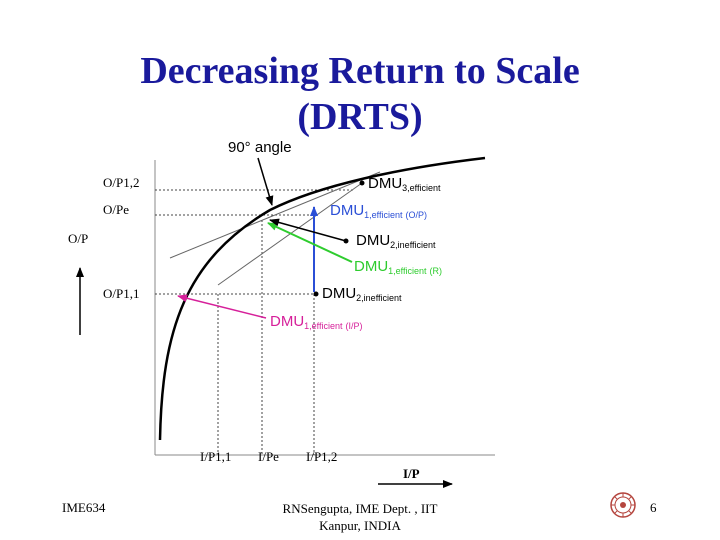 This screenshot has width=720, height=540. What do you see at coordinates (379, 298) in the screenshot?
I see `label-dmu2-b-sub: 2,inefficient` at bounding box center [379, 298].